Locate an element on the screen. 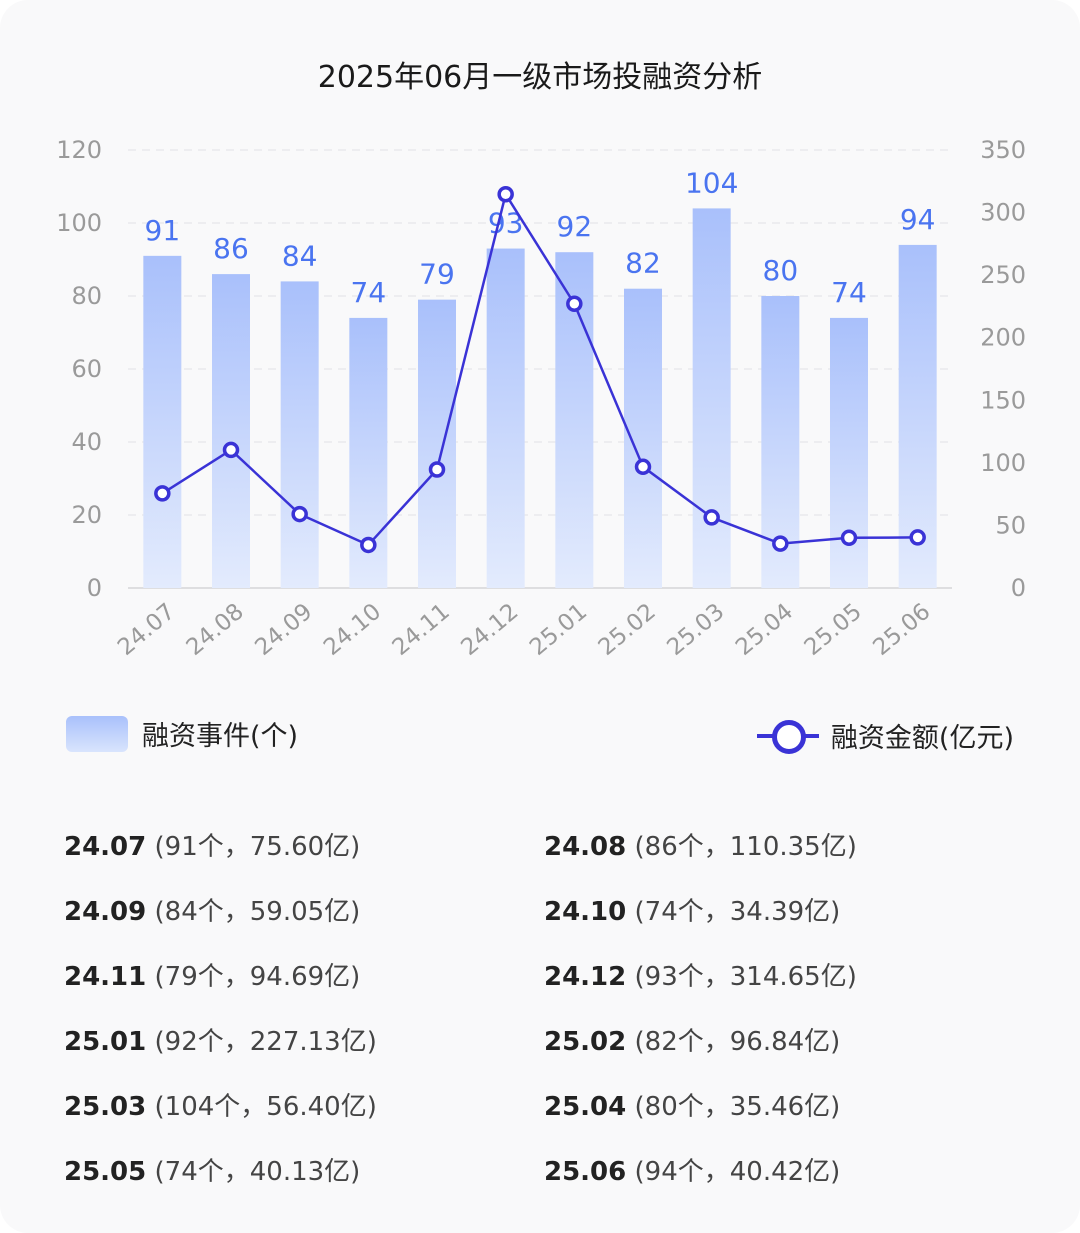 This screenshot has height=1233, width=1080. detail-row: 25.03 (104个，56.40亿) 25.04 (80个，35.46亿) is located at coordinates (544, 1118).